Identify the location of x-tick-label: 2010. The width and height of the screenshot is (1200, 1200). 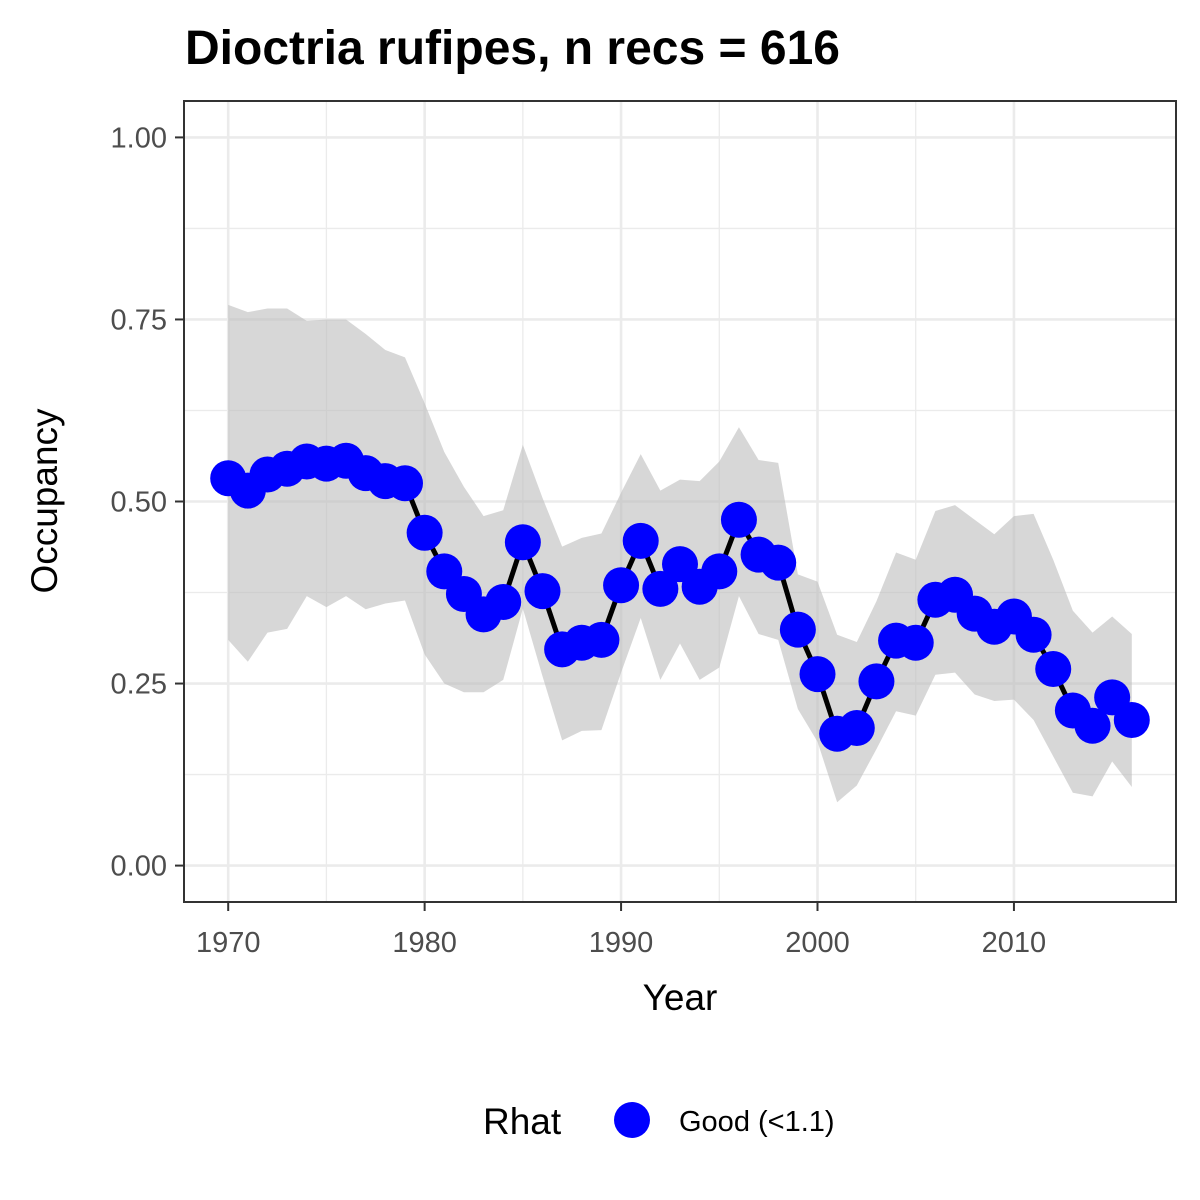
(1014, 943).